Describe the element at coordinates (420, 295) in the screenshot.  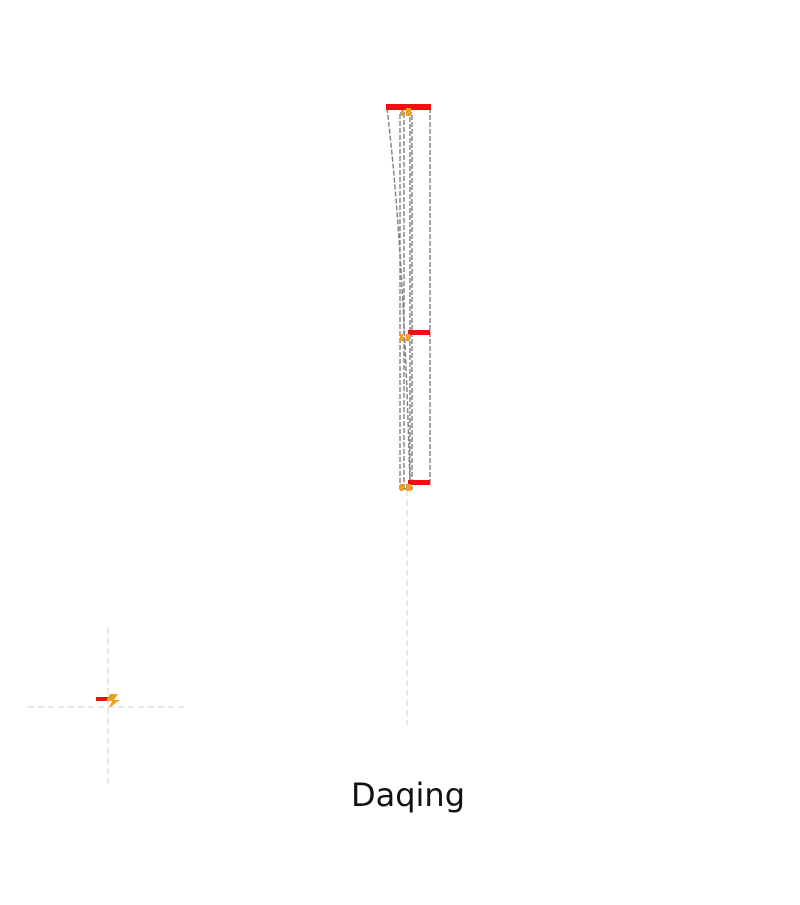
I see `outer-column-outline` at that location.